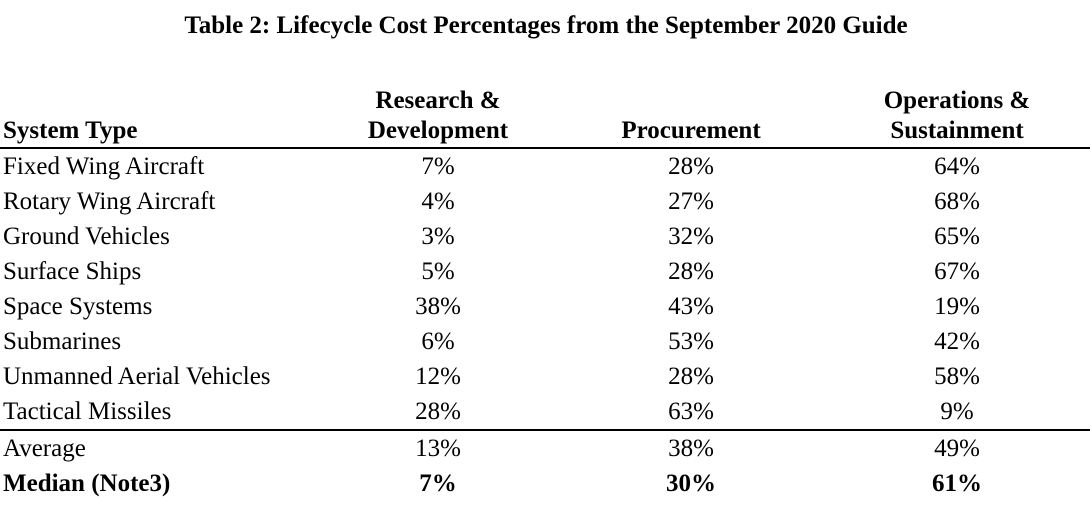 This screenshot has height=515, width=1092. What do you see at coordinates (545, 201) in the screenshot?
I see `table-row: Rotary Wing Aircraft 4% 27% 68%` at bounding box center [545, 201].